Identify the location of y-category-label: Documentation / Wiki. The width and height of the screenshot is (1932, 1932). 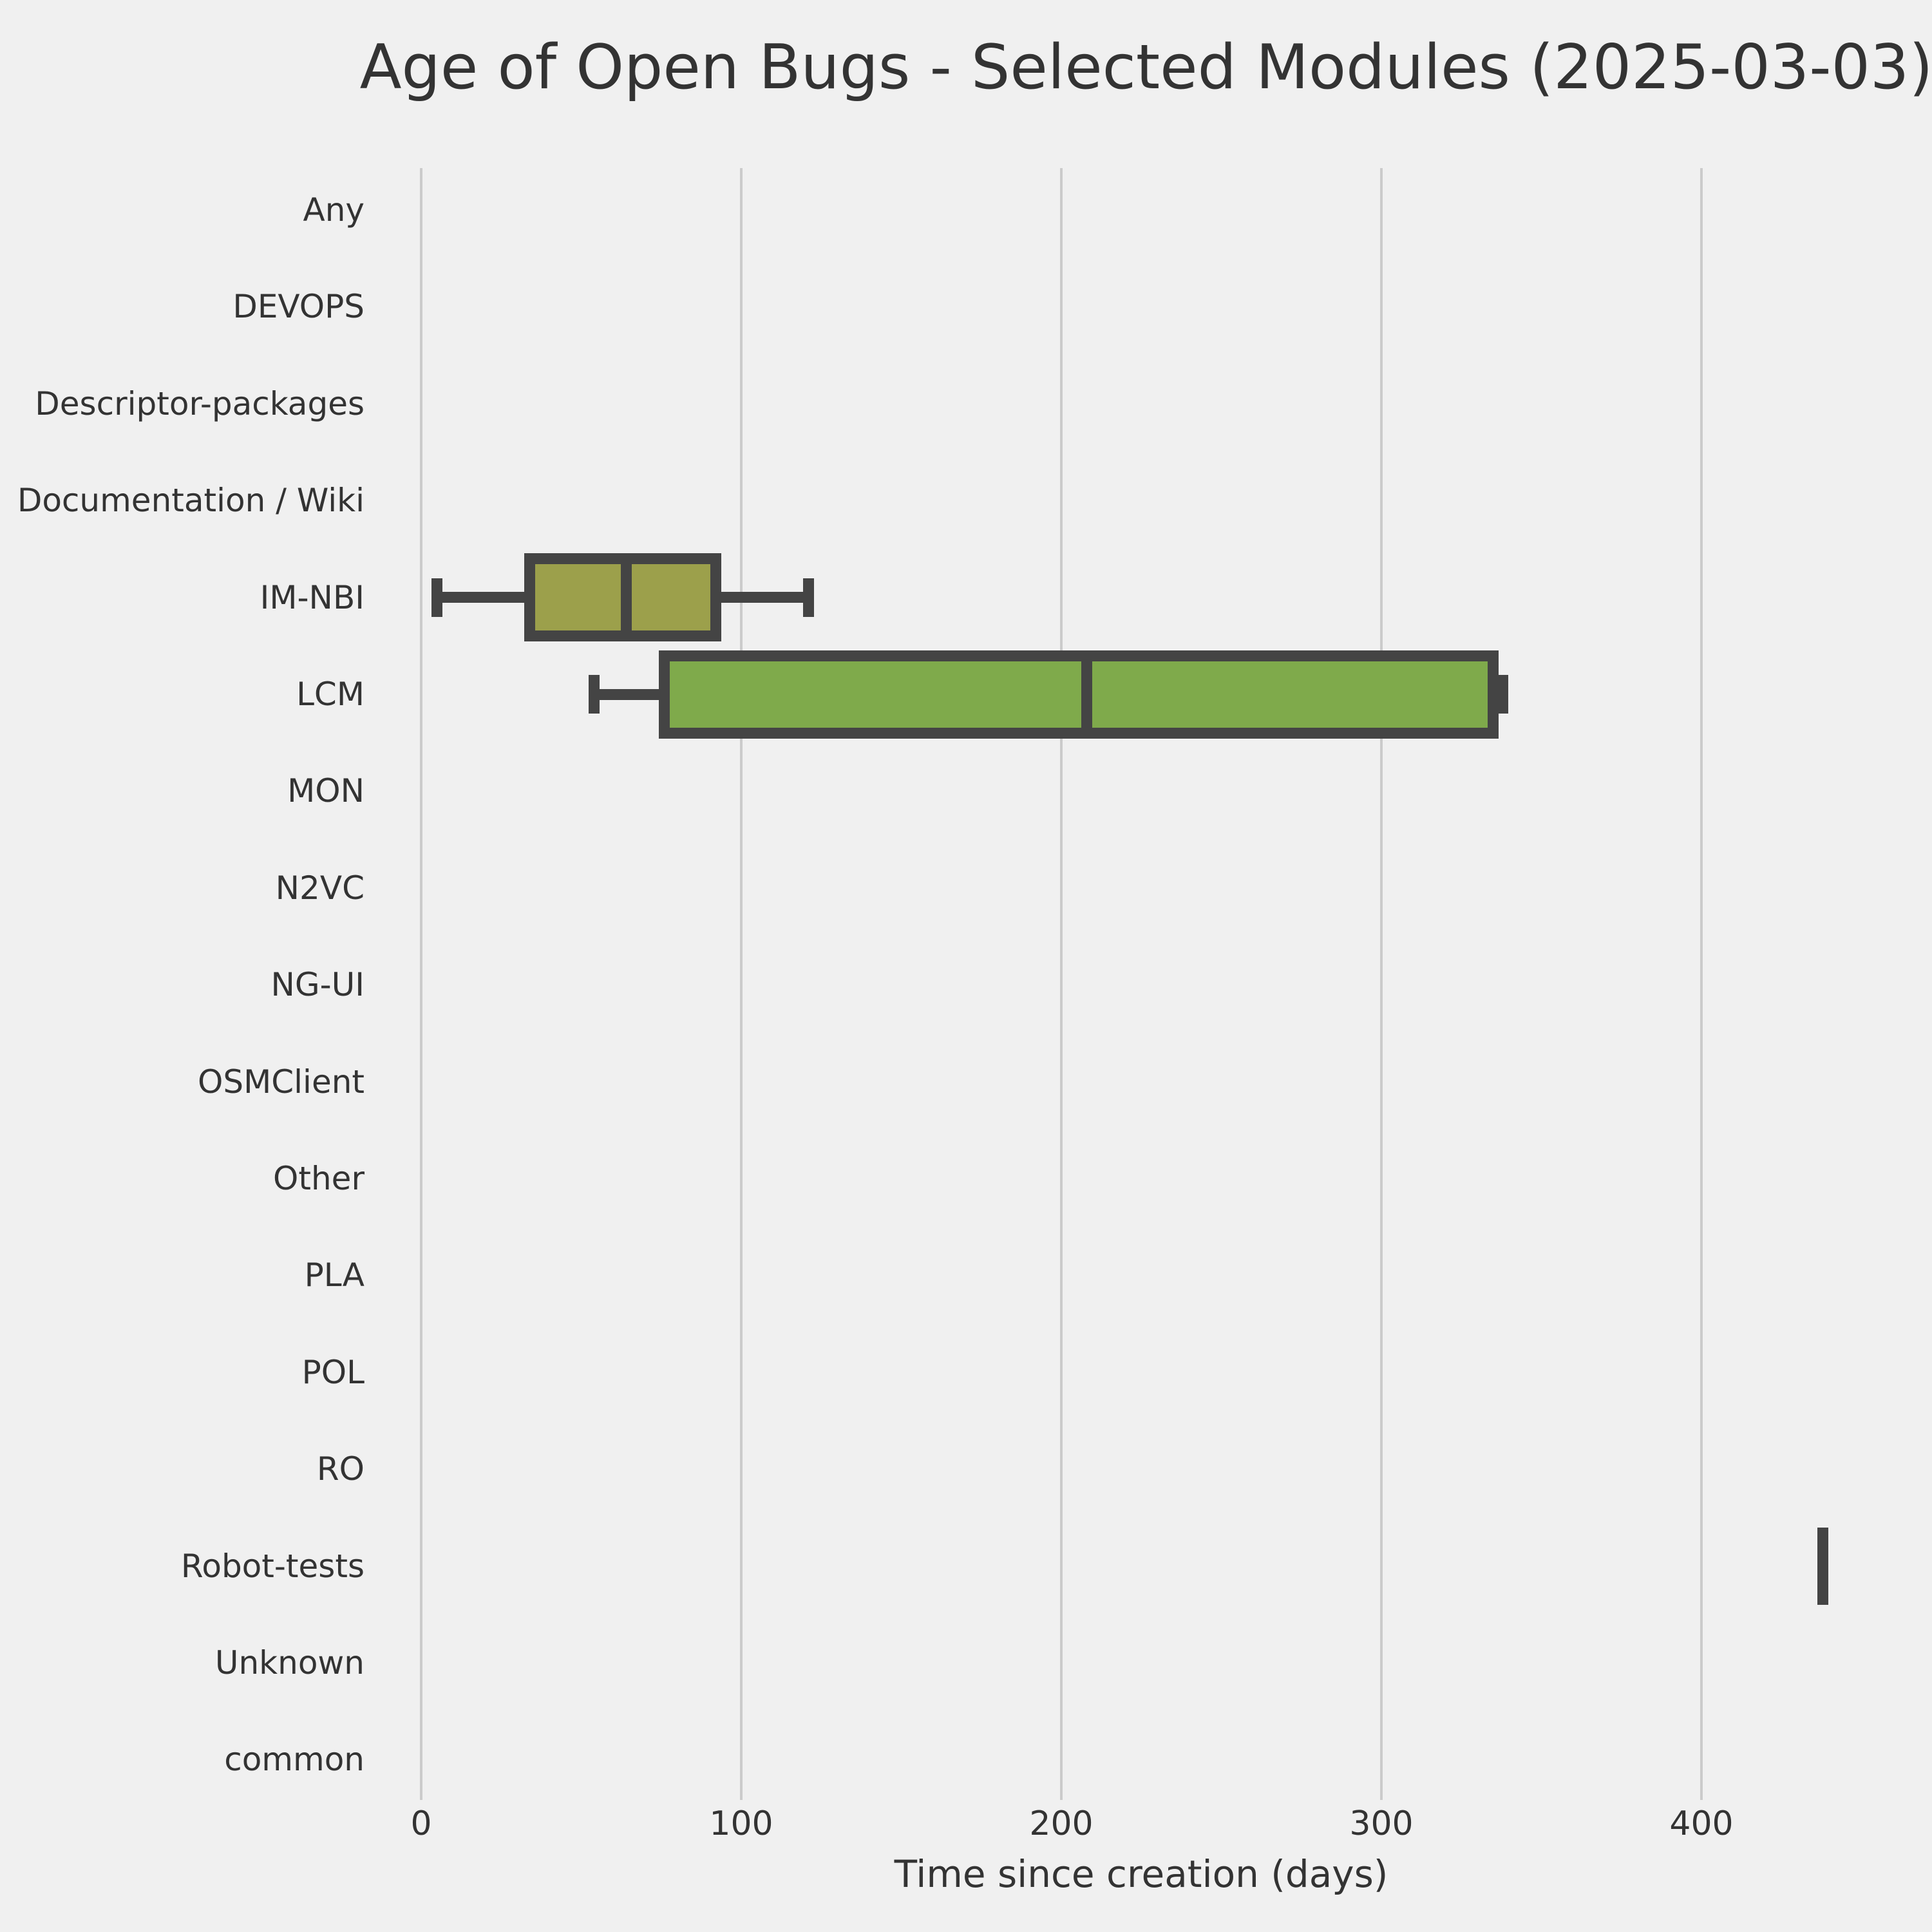
(191, 501).